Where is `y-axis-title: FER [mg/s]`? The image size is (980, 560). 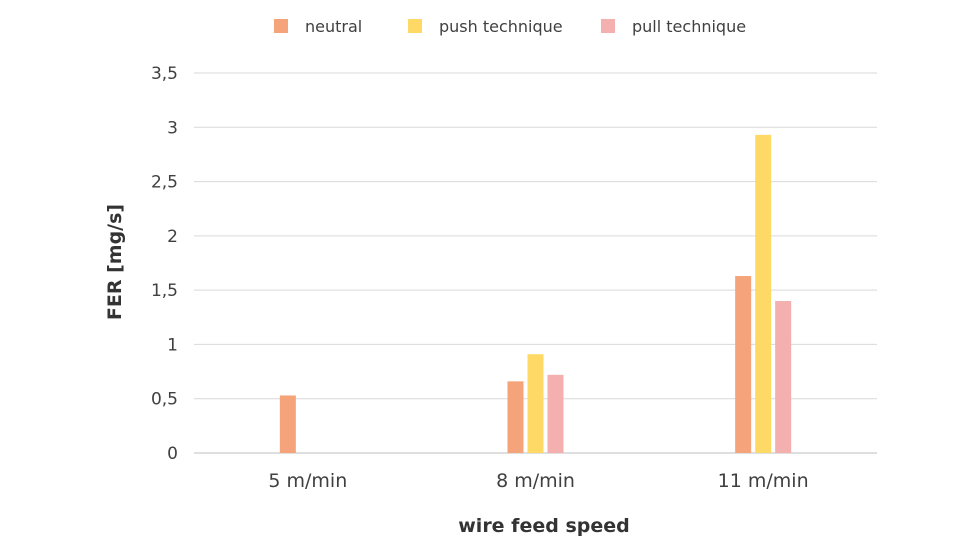
y-axis-title: FER [mg/s] is located at coordinates (115, 262).